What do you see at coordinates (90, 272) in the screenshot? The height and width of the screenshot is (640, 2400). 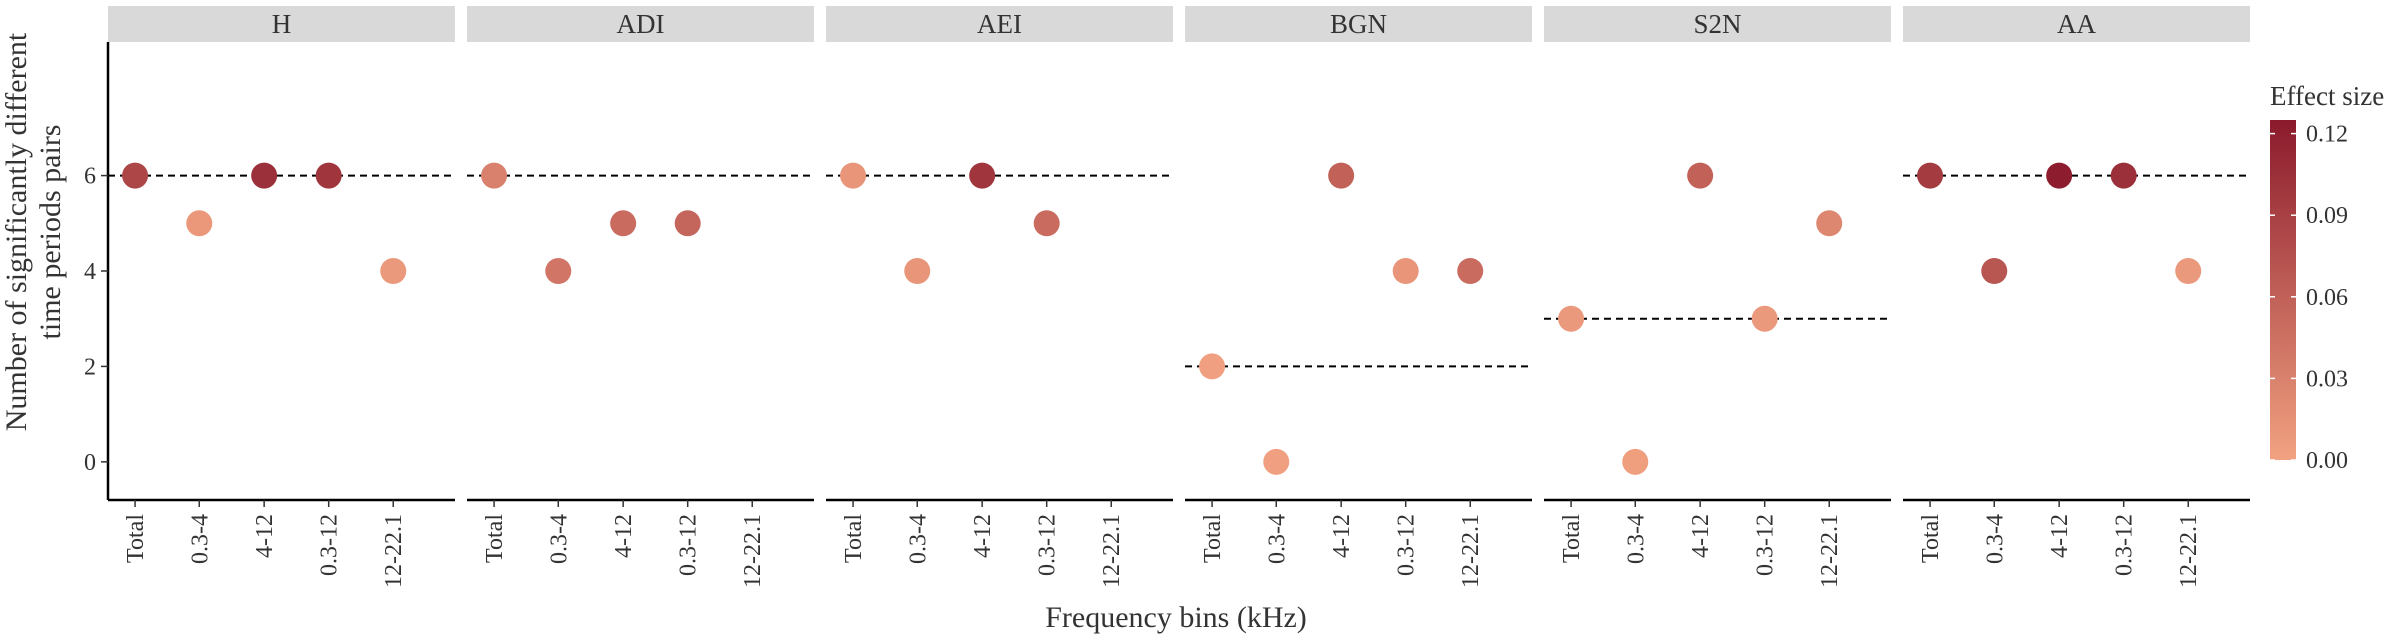 I see `y-tick-label: 4` at bounding box center [90, 272].